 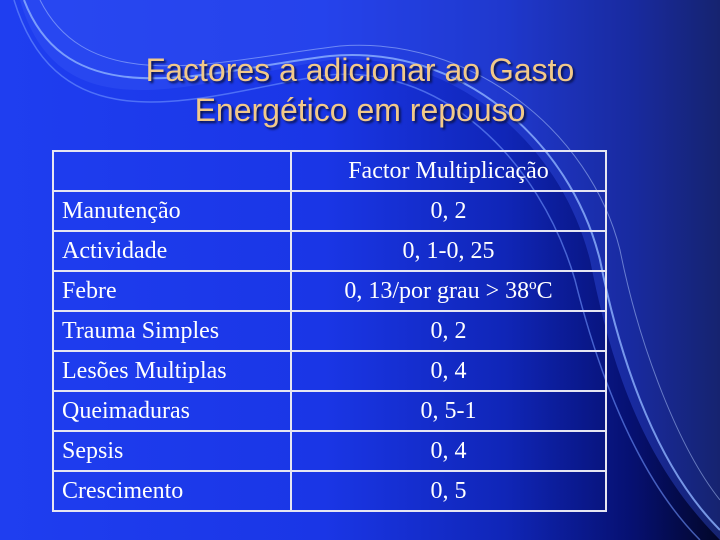 I want to click on row-value: 0, 1-0, 25, so click(x=448, y=251).